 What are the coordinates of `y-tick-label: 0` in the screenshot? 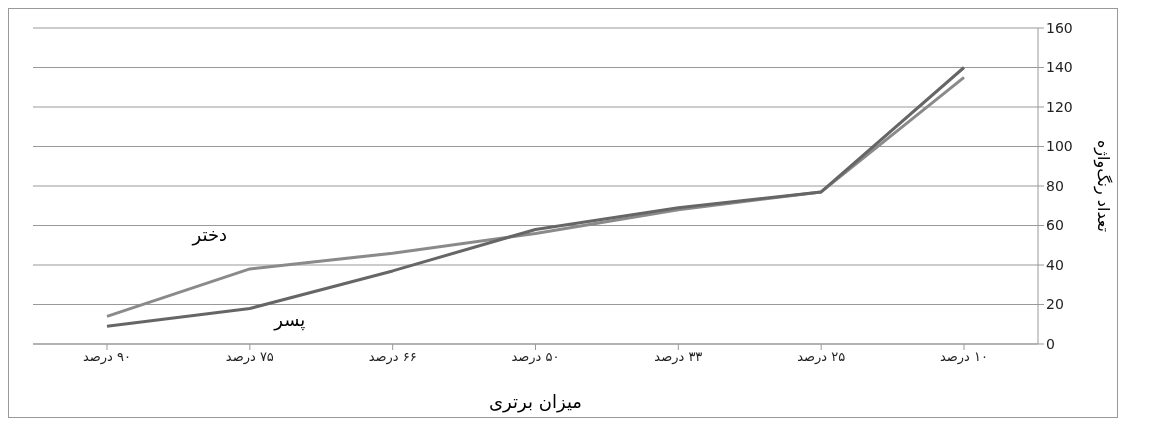 It's located at (1050, 343).